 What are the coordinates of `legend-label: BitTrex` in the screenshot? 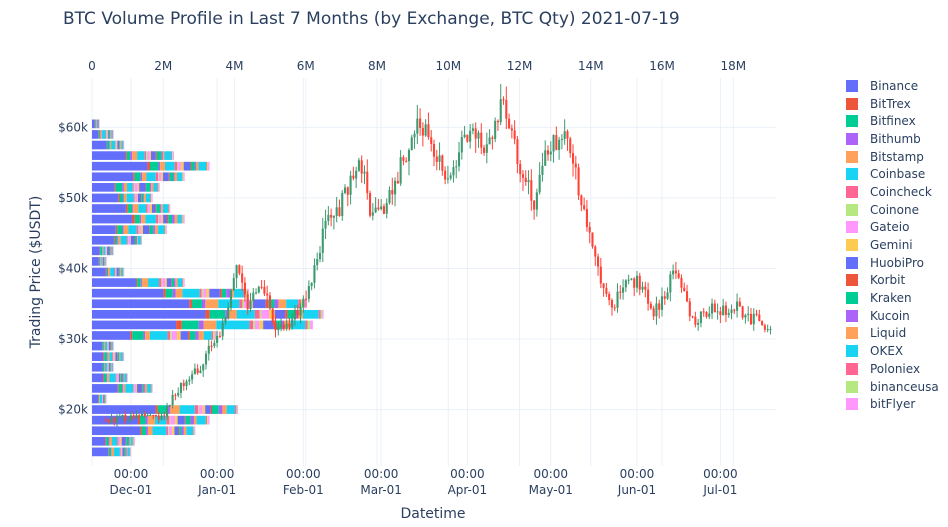 It's located at (890, 103).